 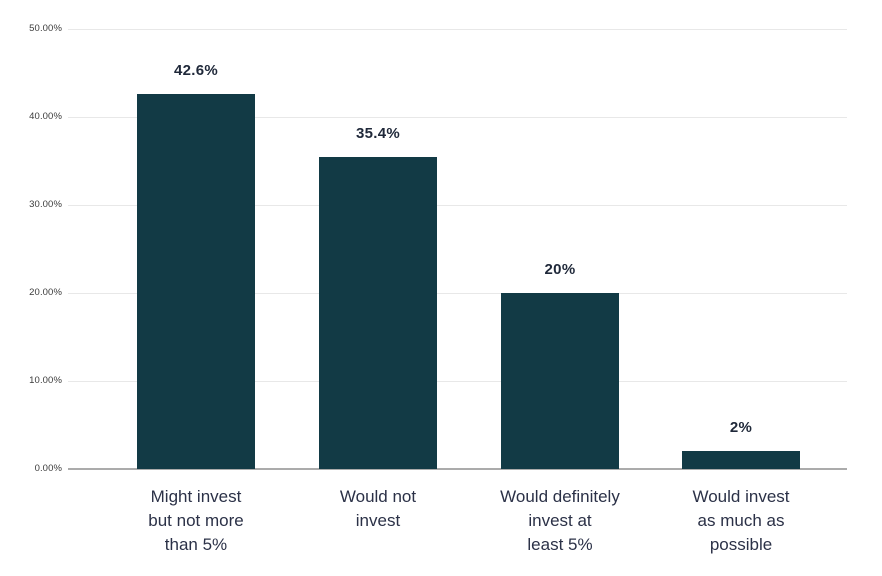 What do you see at coordinates (45, 292) in the screenshot?
I see `y-axis-tick-label: 20.00%` at bounding box center [45, 292].